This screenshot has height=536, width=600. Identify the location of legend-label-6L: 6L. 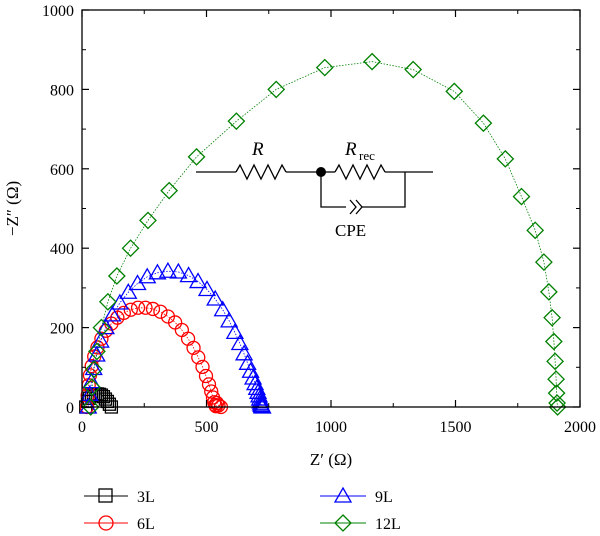
(146, 524).